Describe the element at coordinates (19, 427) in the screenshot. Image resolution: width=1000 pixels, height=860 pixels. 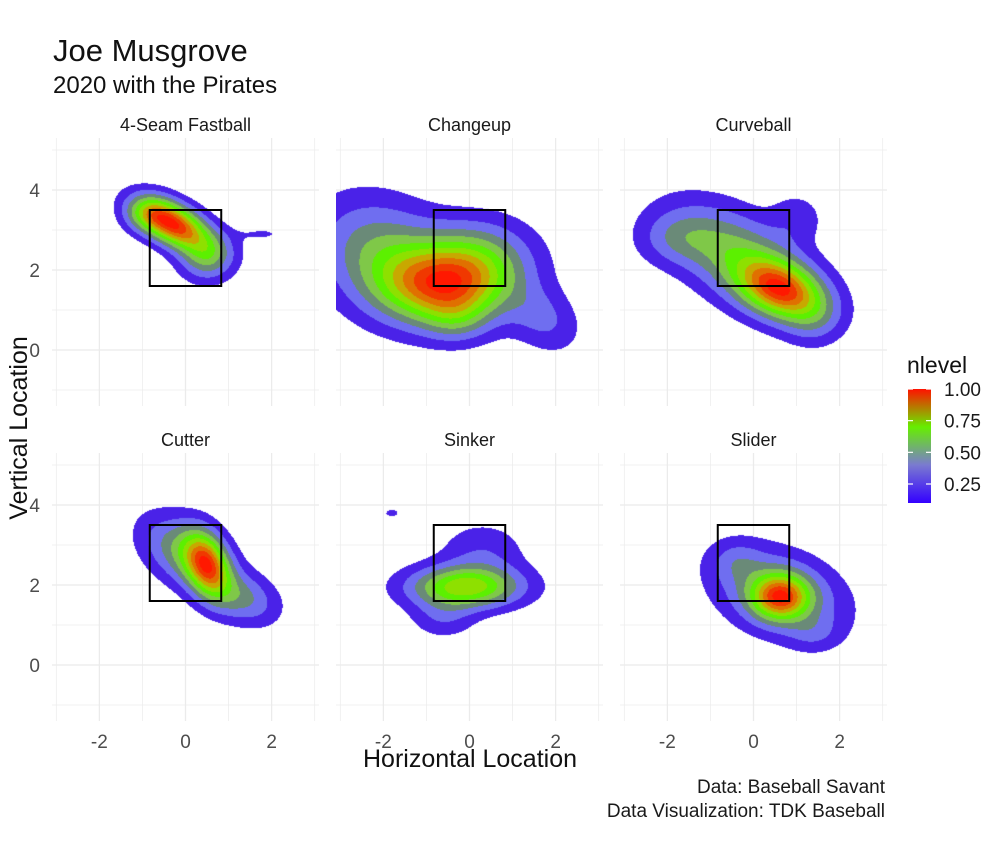
I see `y-axis-label: Vertical Location` at that location.